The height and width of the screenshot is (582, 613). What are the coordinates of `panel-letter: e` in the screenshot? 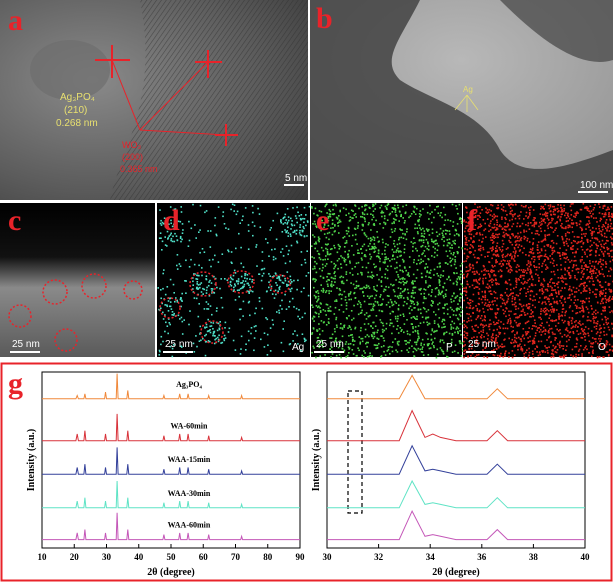 It's located at (322, 220).